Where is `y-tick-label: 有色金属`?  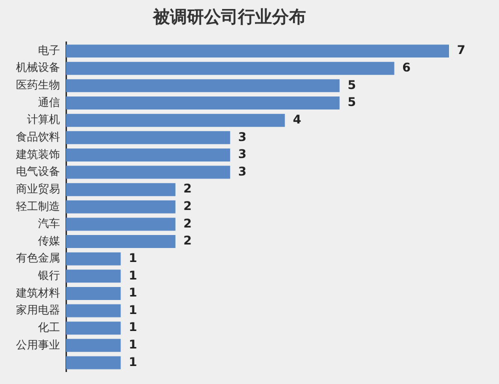
y-tick-label: 有色金属 is located at coordinates (38, 258).